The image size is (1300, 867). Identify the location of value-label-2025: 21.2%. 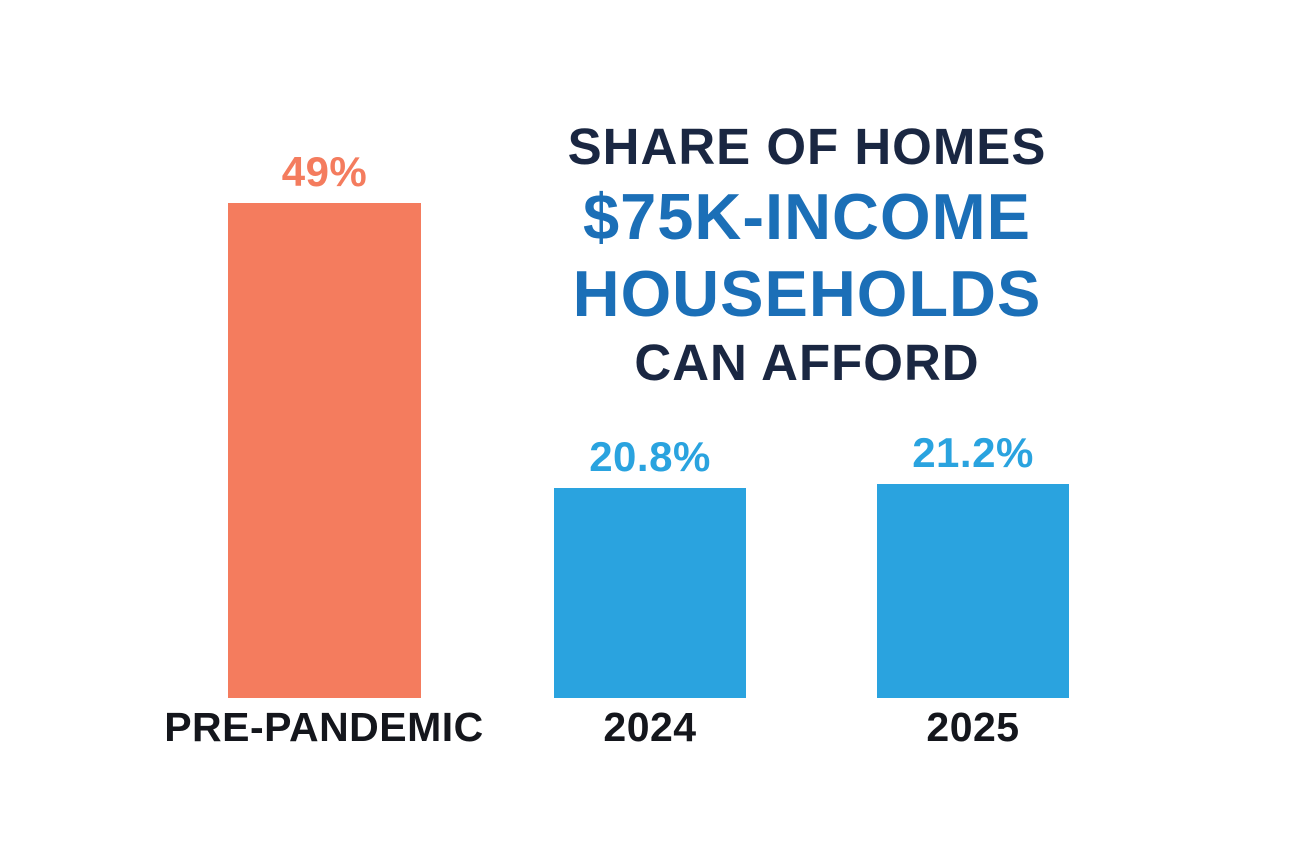
(973, 452).